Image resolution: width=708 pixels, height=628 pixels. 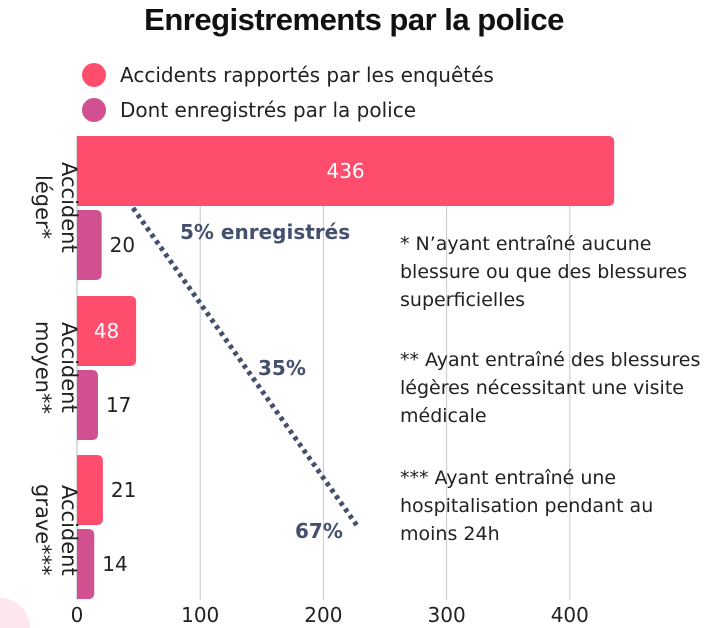 I want to click on bar-value-label: 20, so click(x=122, y=245).